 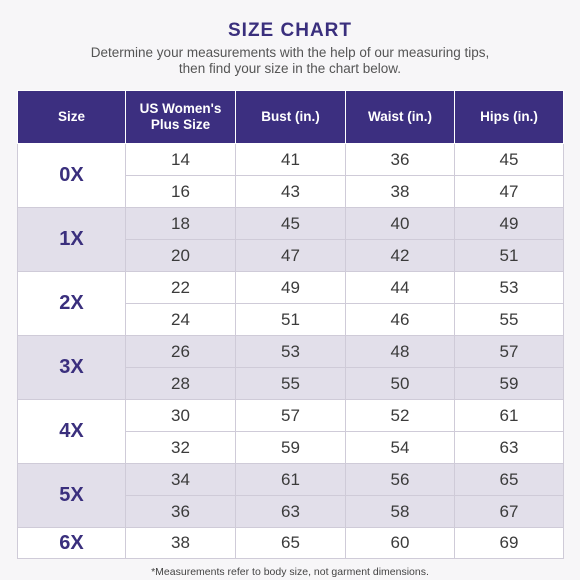 I want to click on bust-cell: 51, so click(x=290, y=319).